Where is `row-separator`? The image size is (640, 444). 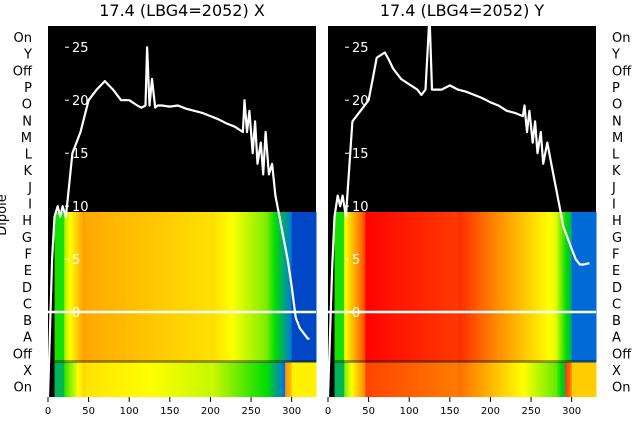
row-separator is located at coordinates (462, 361).